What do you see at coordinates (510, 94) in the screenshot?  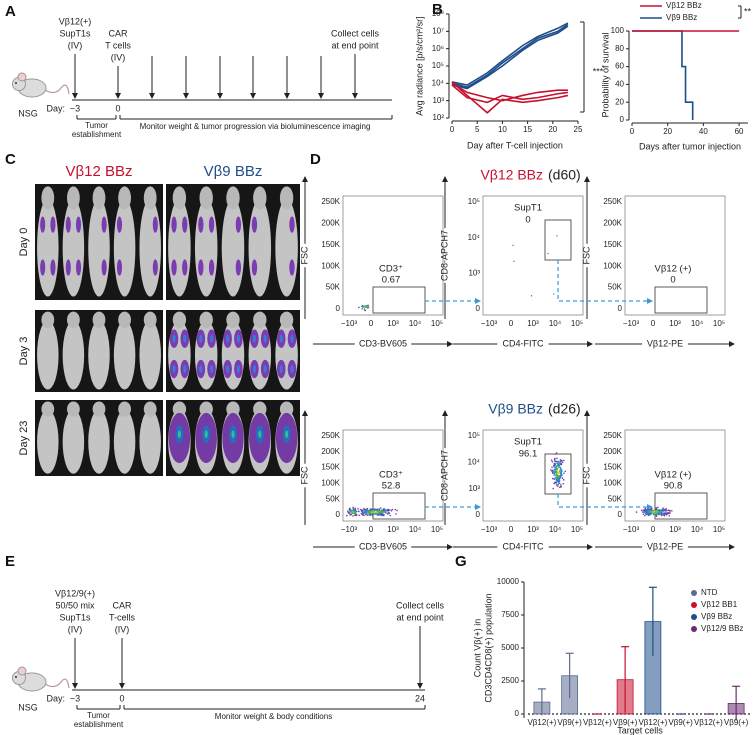 I see `series-line` at bounding box center [510, 94].